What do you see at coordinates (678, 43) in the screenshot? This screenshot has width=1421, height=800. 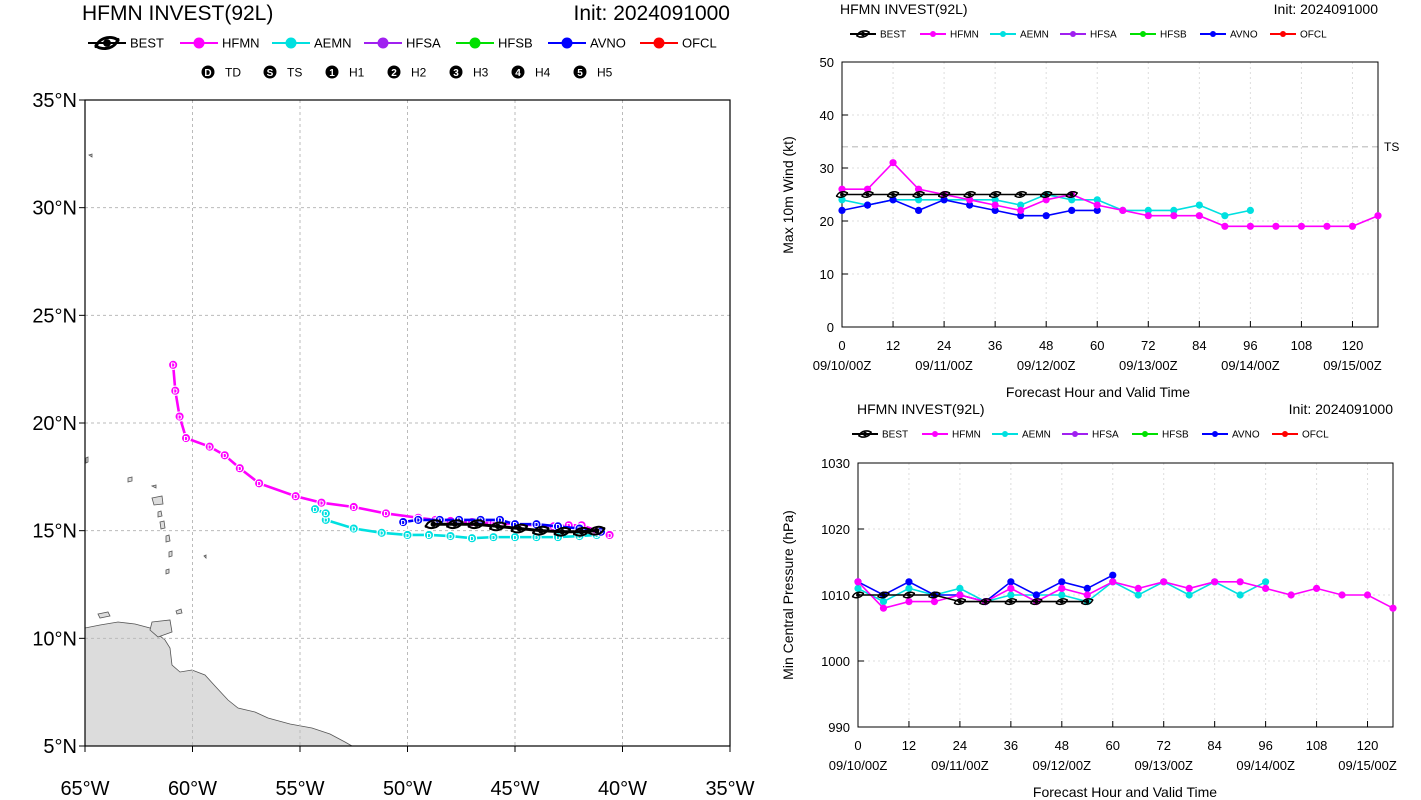 I see `map-legend-item-ofcl: OFCL` at bounding box center [678, 43].